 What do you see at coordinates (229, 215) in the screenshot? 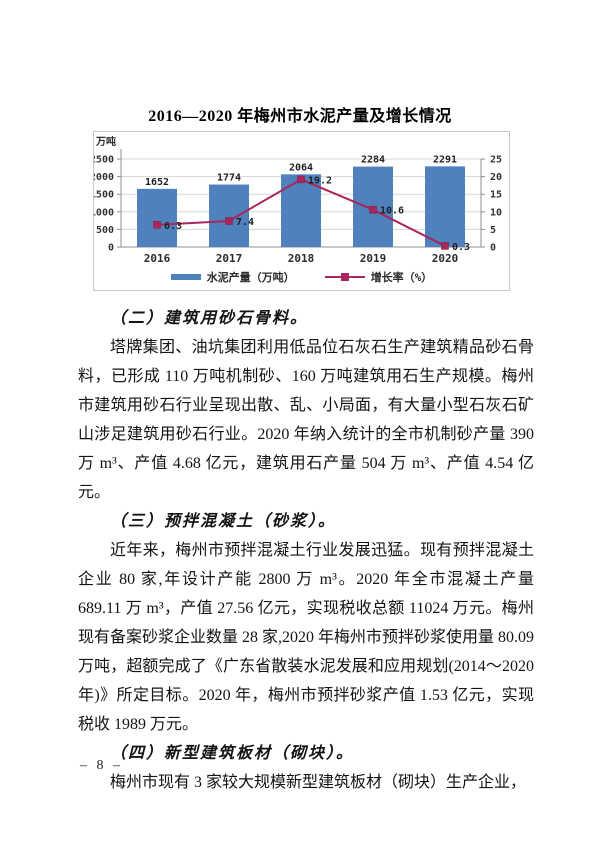
I see `bar-2017` at bounding box center [229, 215].